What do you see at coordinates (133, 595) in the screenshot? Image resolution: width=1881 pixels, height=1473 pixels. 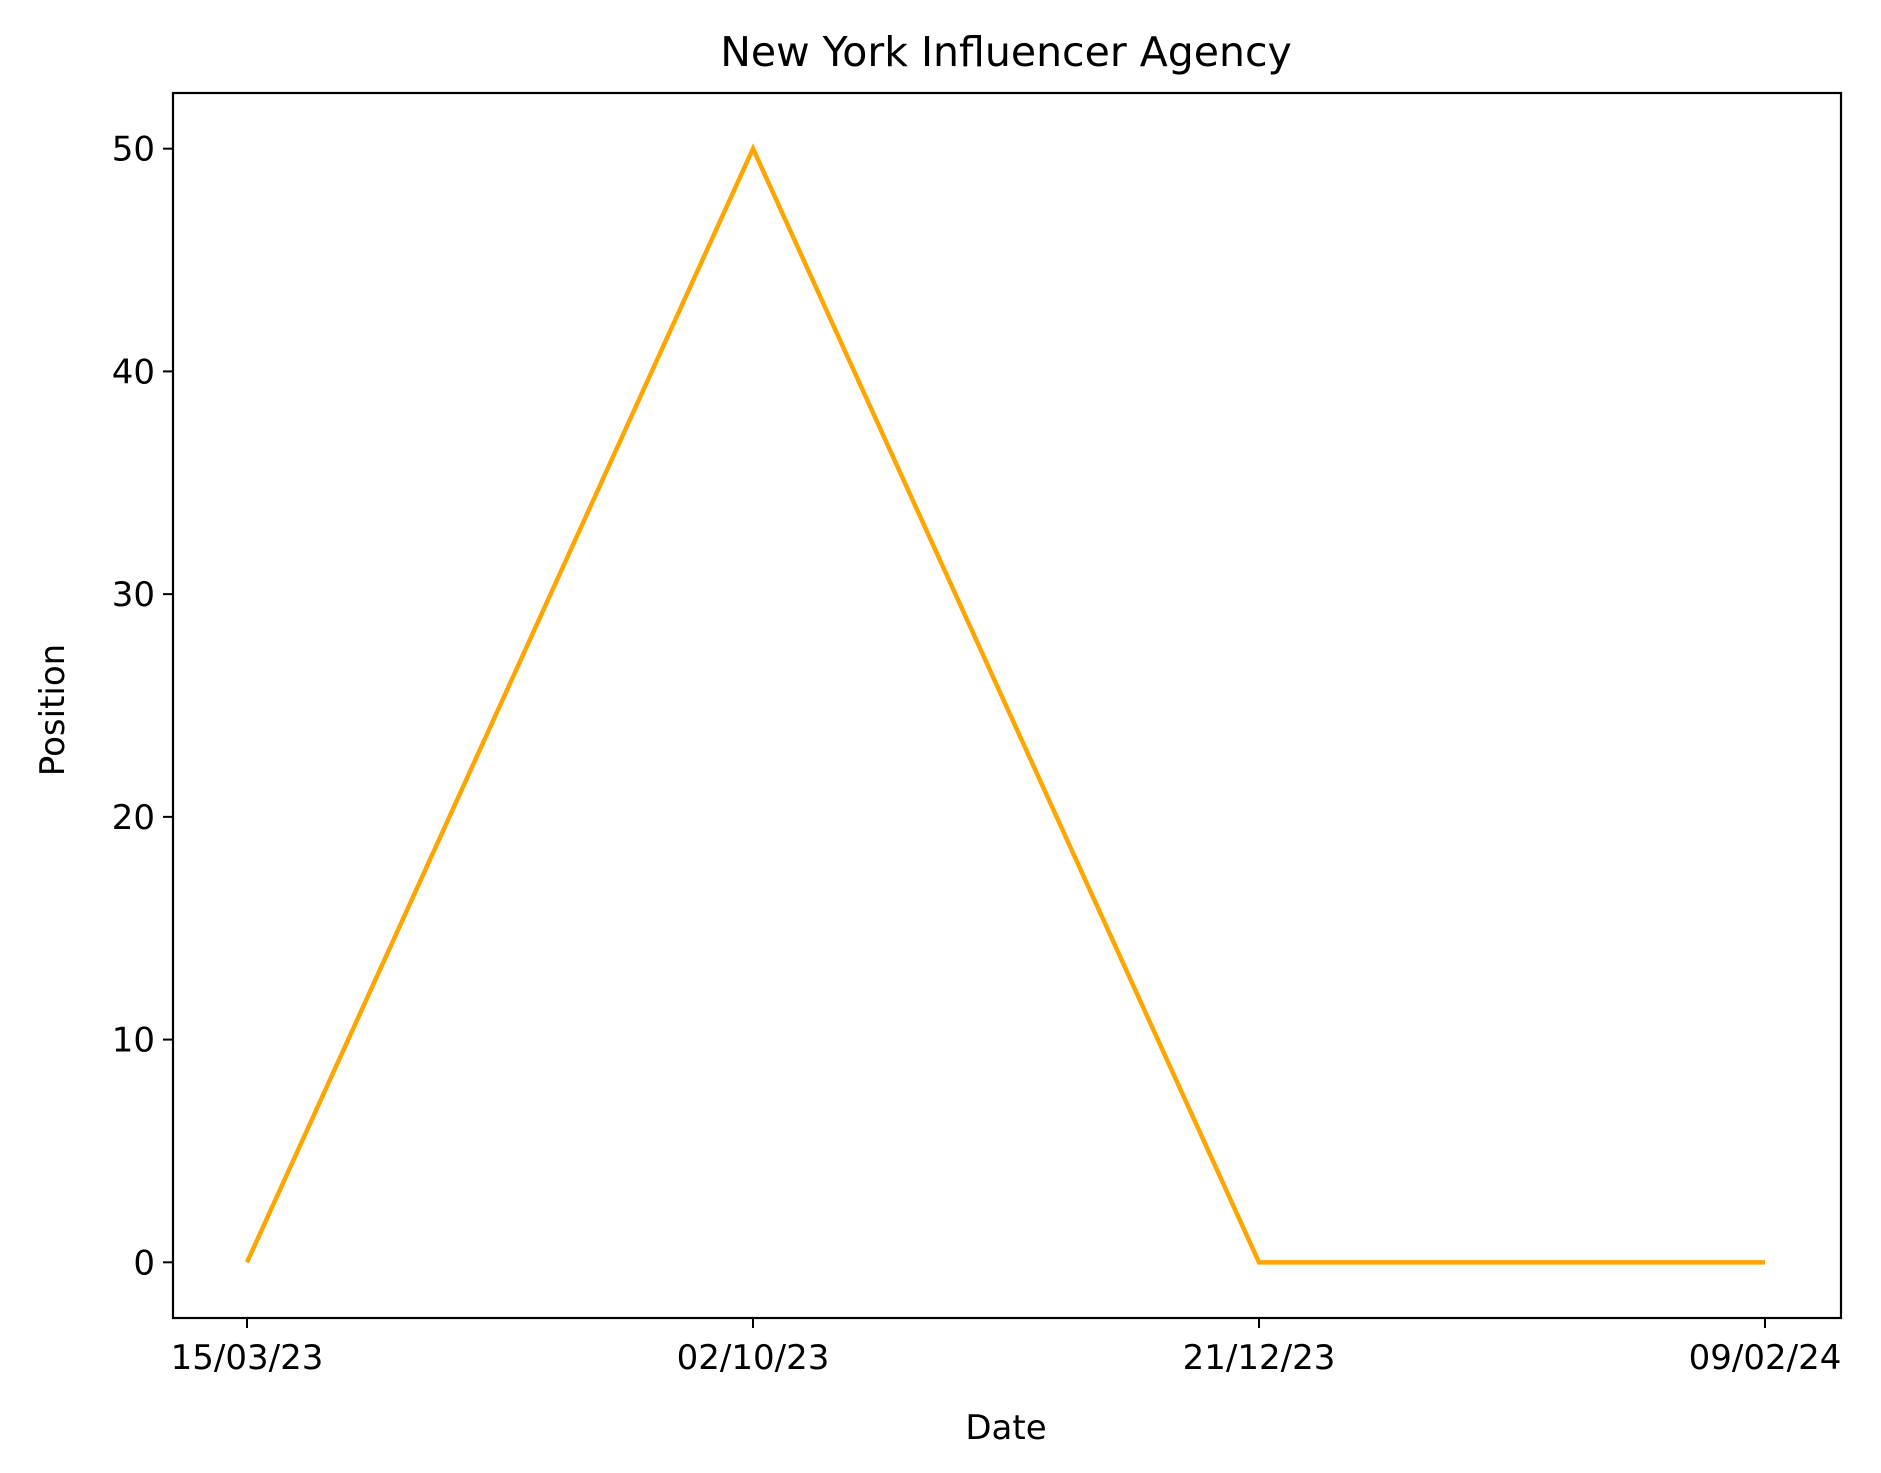 I see `y-tick-label: 30` at bounding box center [133, 595].